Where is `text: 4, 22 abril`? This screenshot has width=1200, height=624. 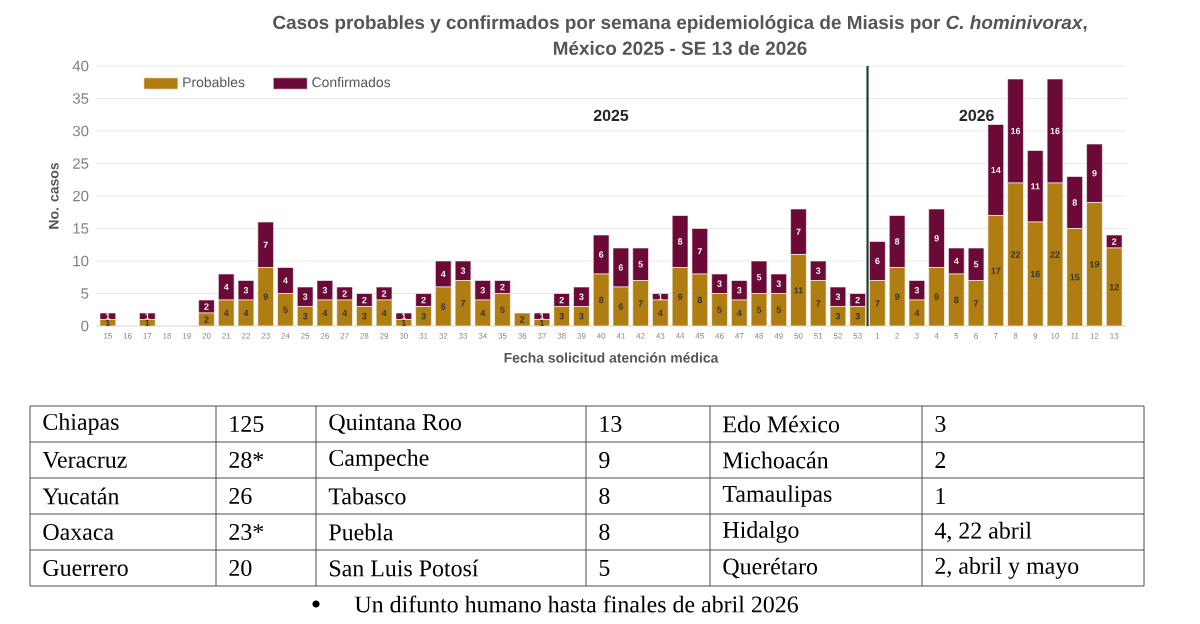
text: 4, 22 abril is located at coordinates (983, 532).